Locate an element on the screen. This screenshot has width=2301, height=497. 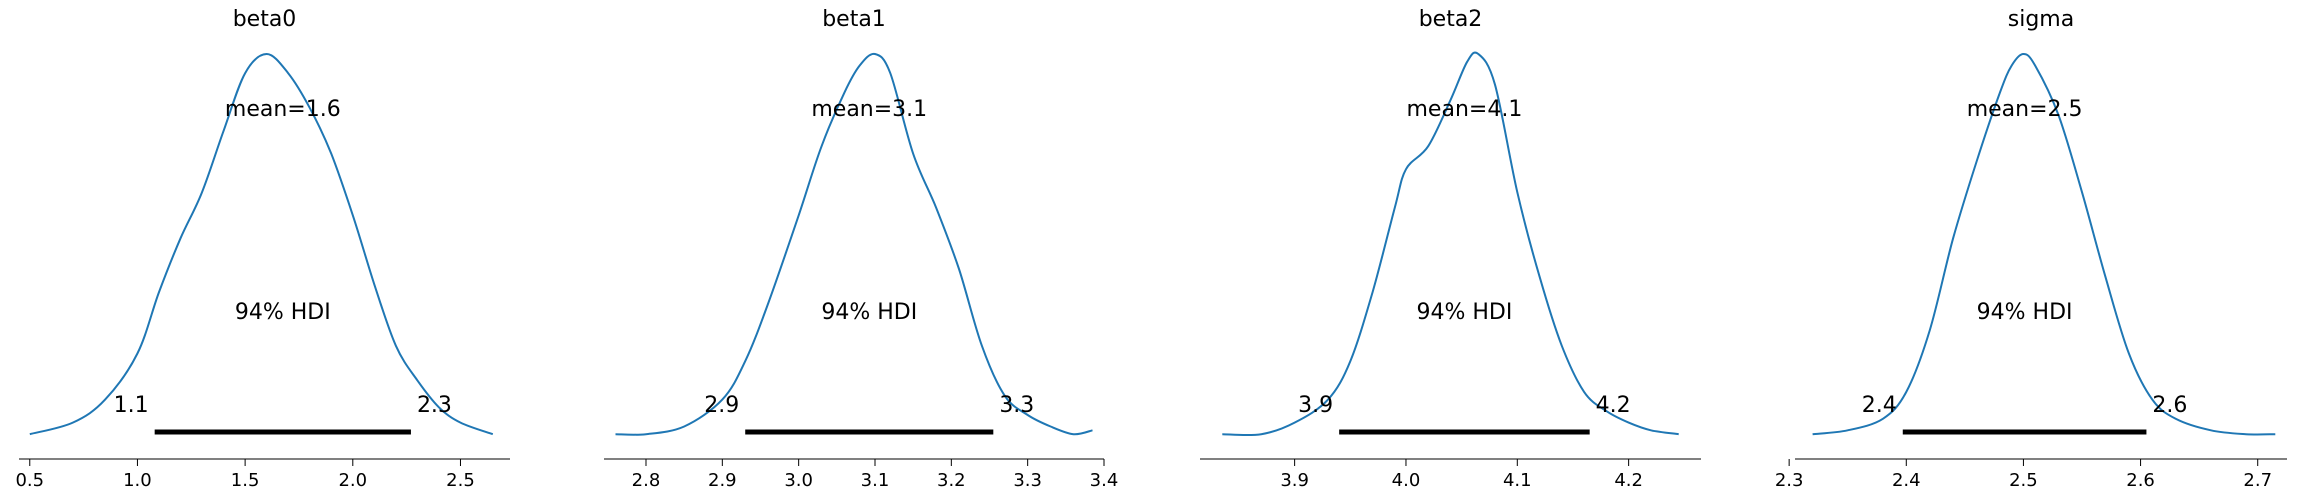
tick-label: 0.5 is located at coordinates (29, 480).